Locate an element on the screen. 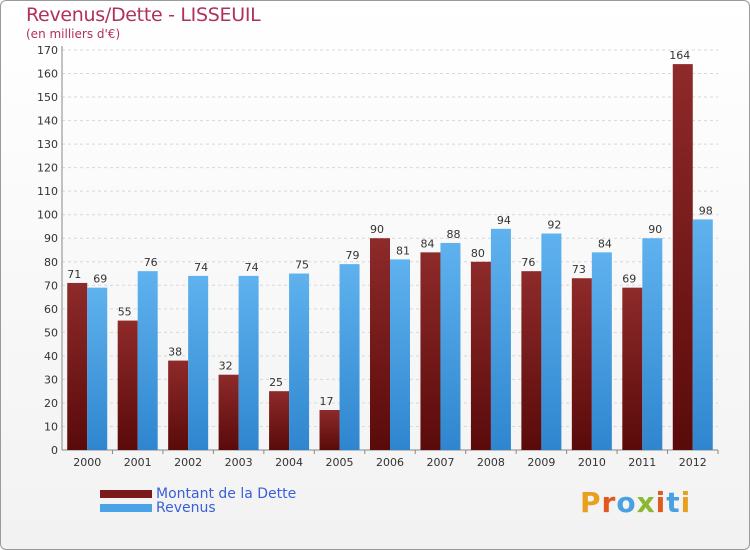 The image size is (750, 550). x-tick-label: 2006 is located at coordinates (390, 462).